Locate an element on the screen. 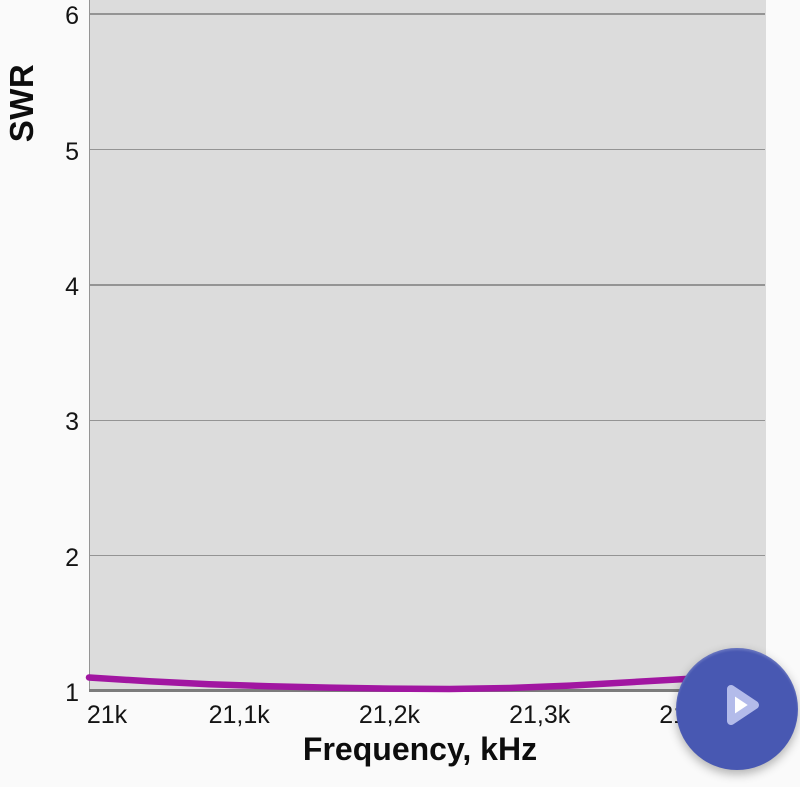  x-tick-label: 21,3k is located at coordinates (540, 715).